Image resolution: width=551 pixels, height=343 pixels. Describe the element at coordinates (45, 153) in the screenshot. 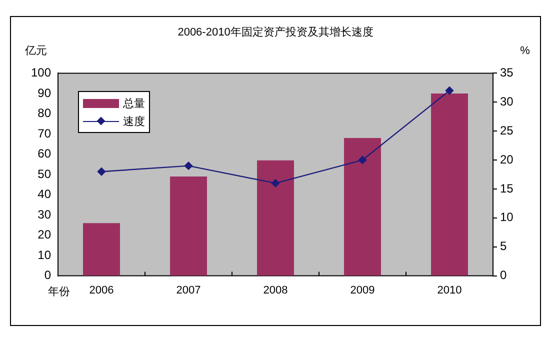

I see `y-tick-label: 60` at that location.